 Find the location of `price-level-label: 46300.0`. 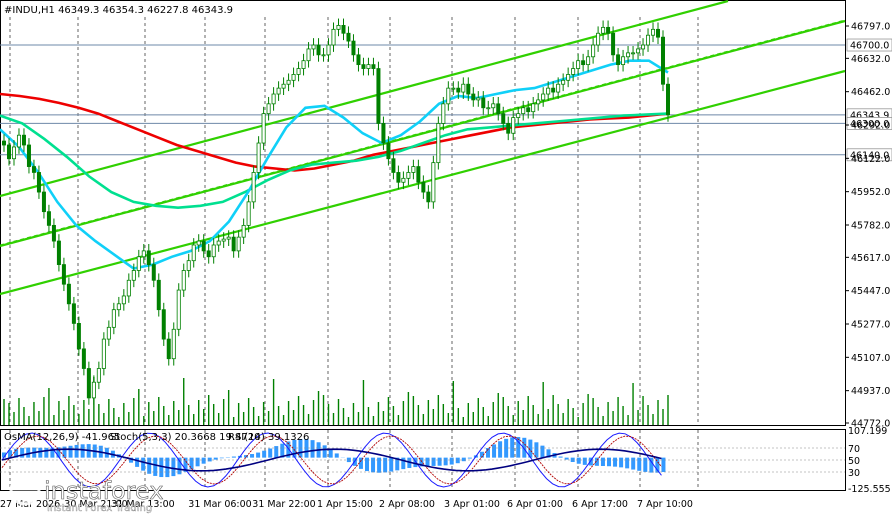

price-level-label: 46300.0 is located at coordinates (869, 124).